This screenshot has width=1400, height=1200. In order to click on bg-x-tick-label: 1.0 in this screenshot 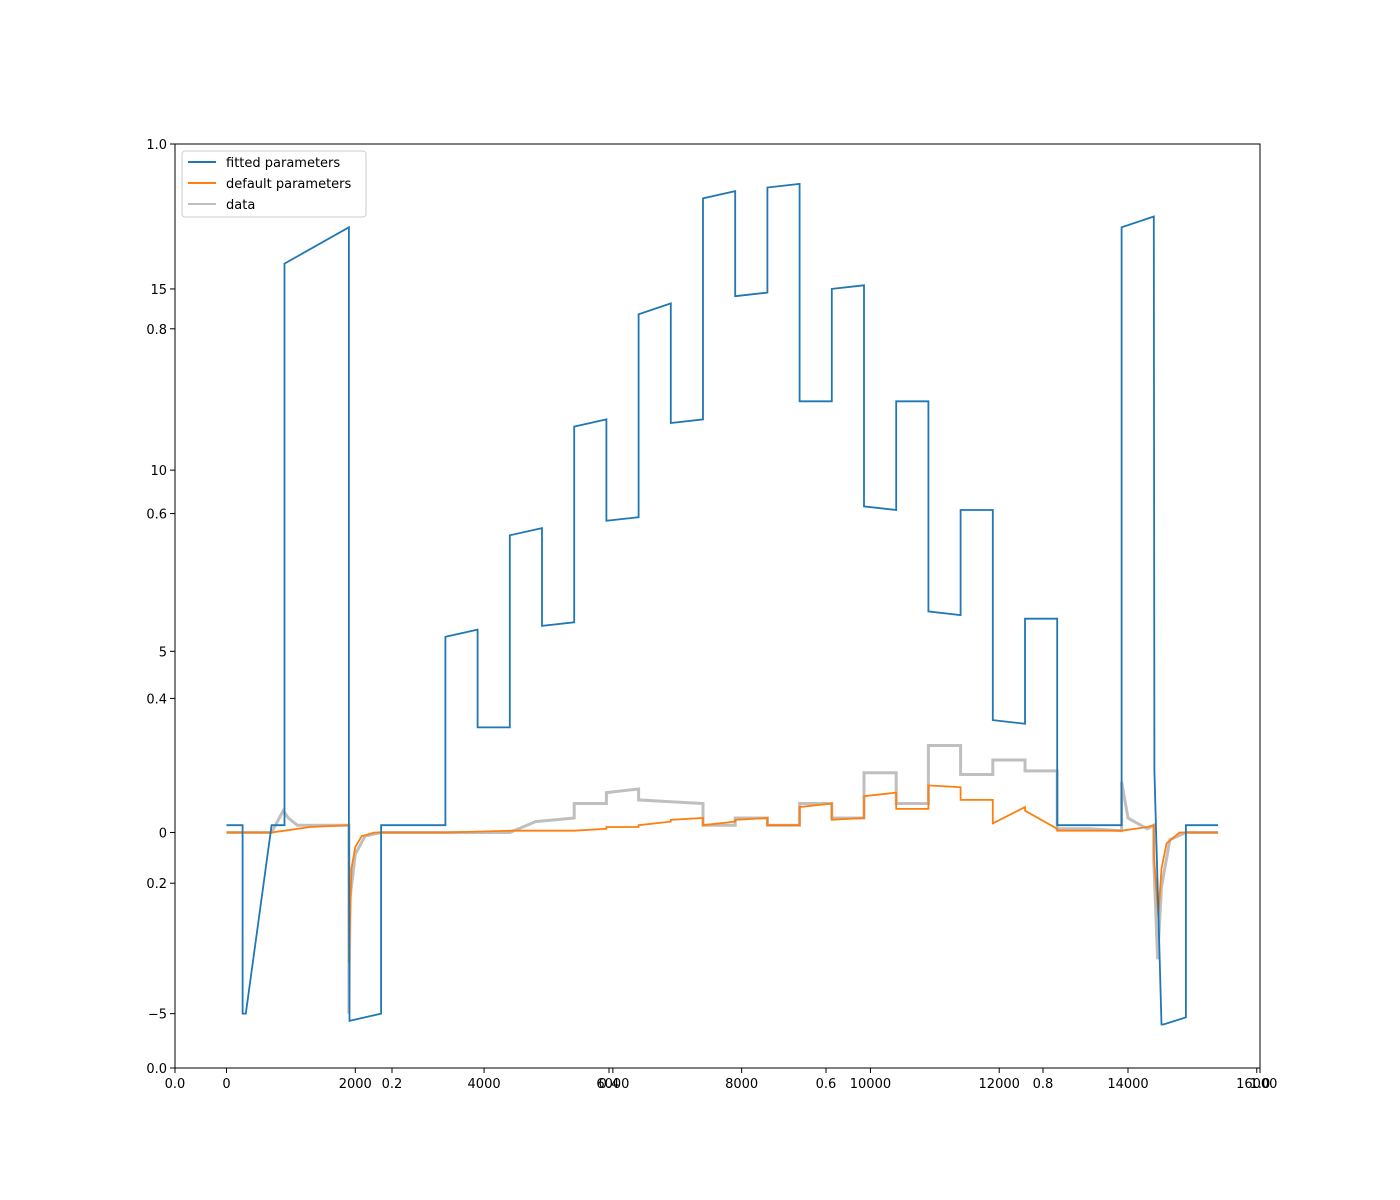, I will do `click(1260, 1084)`.